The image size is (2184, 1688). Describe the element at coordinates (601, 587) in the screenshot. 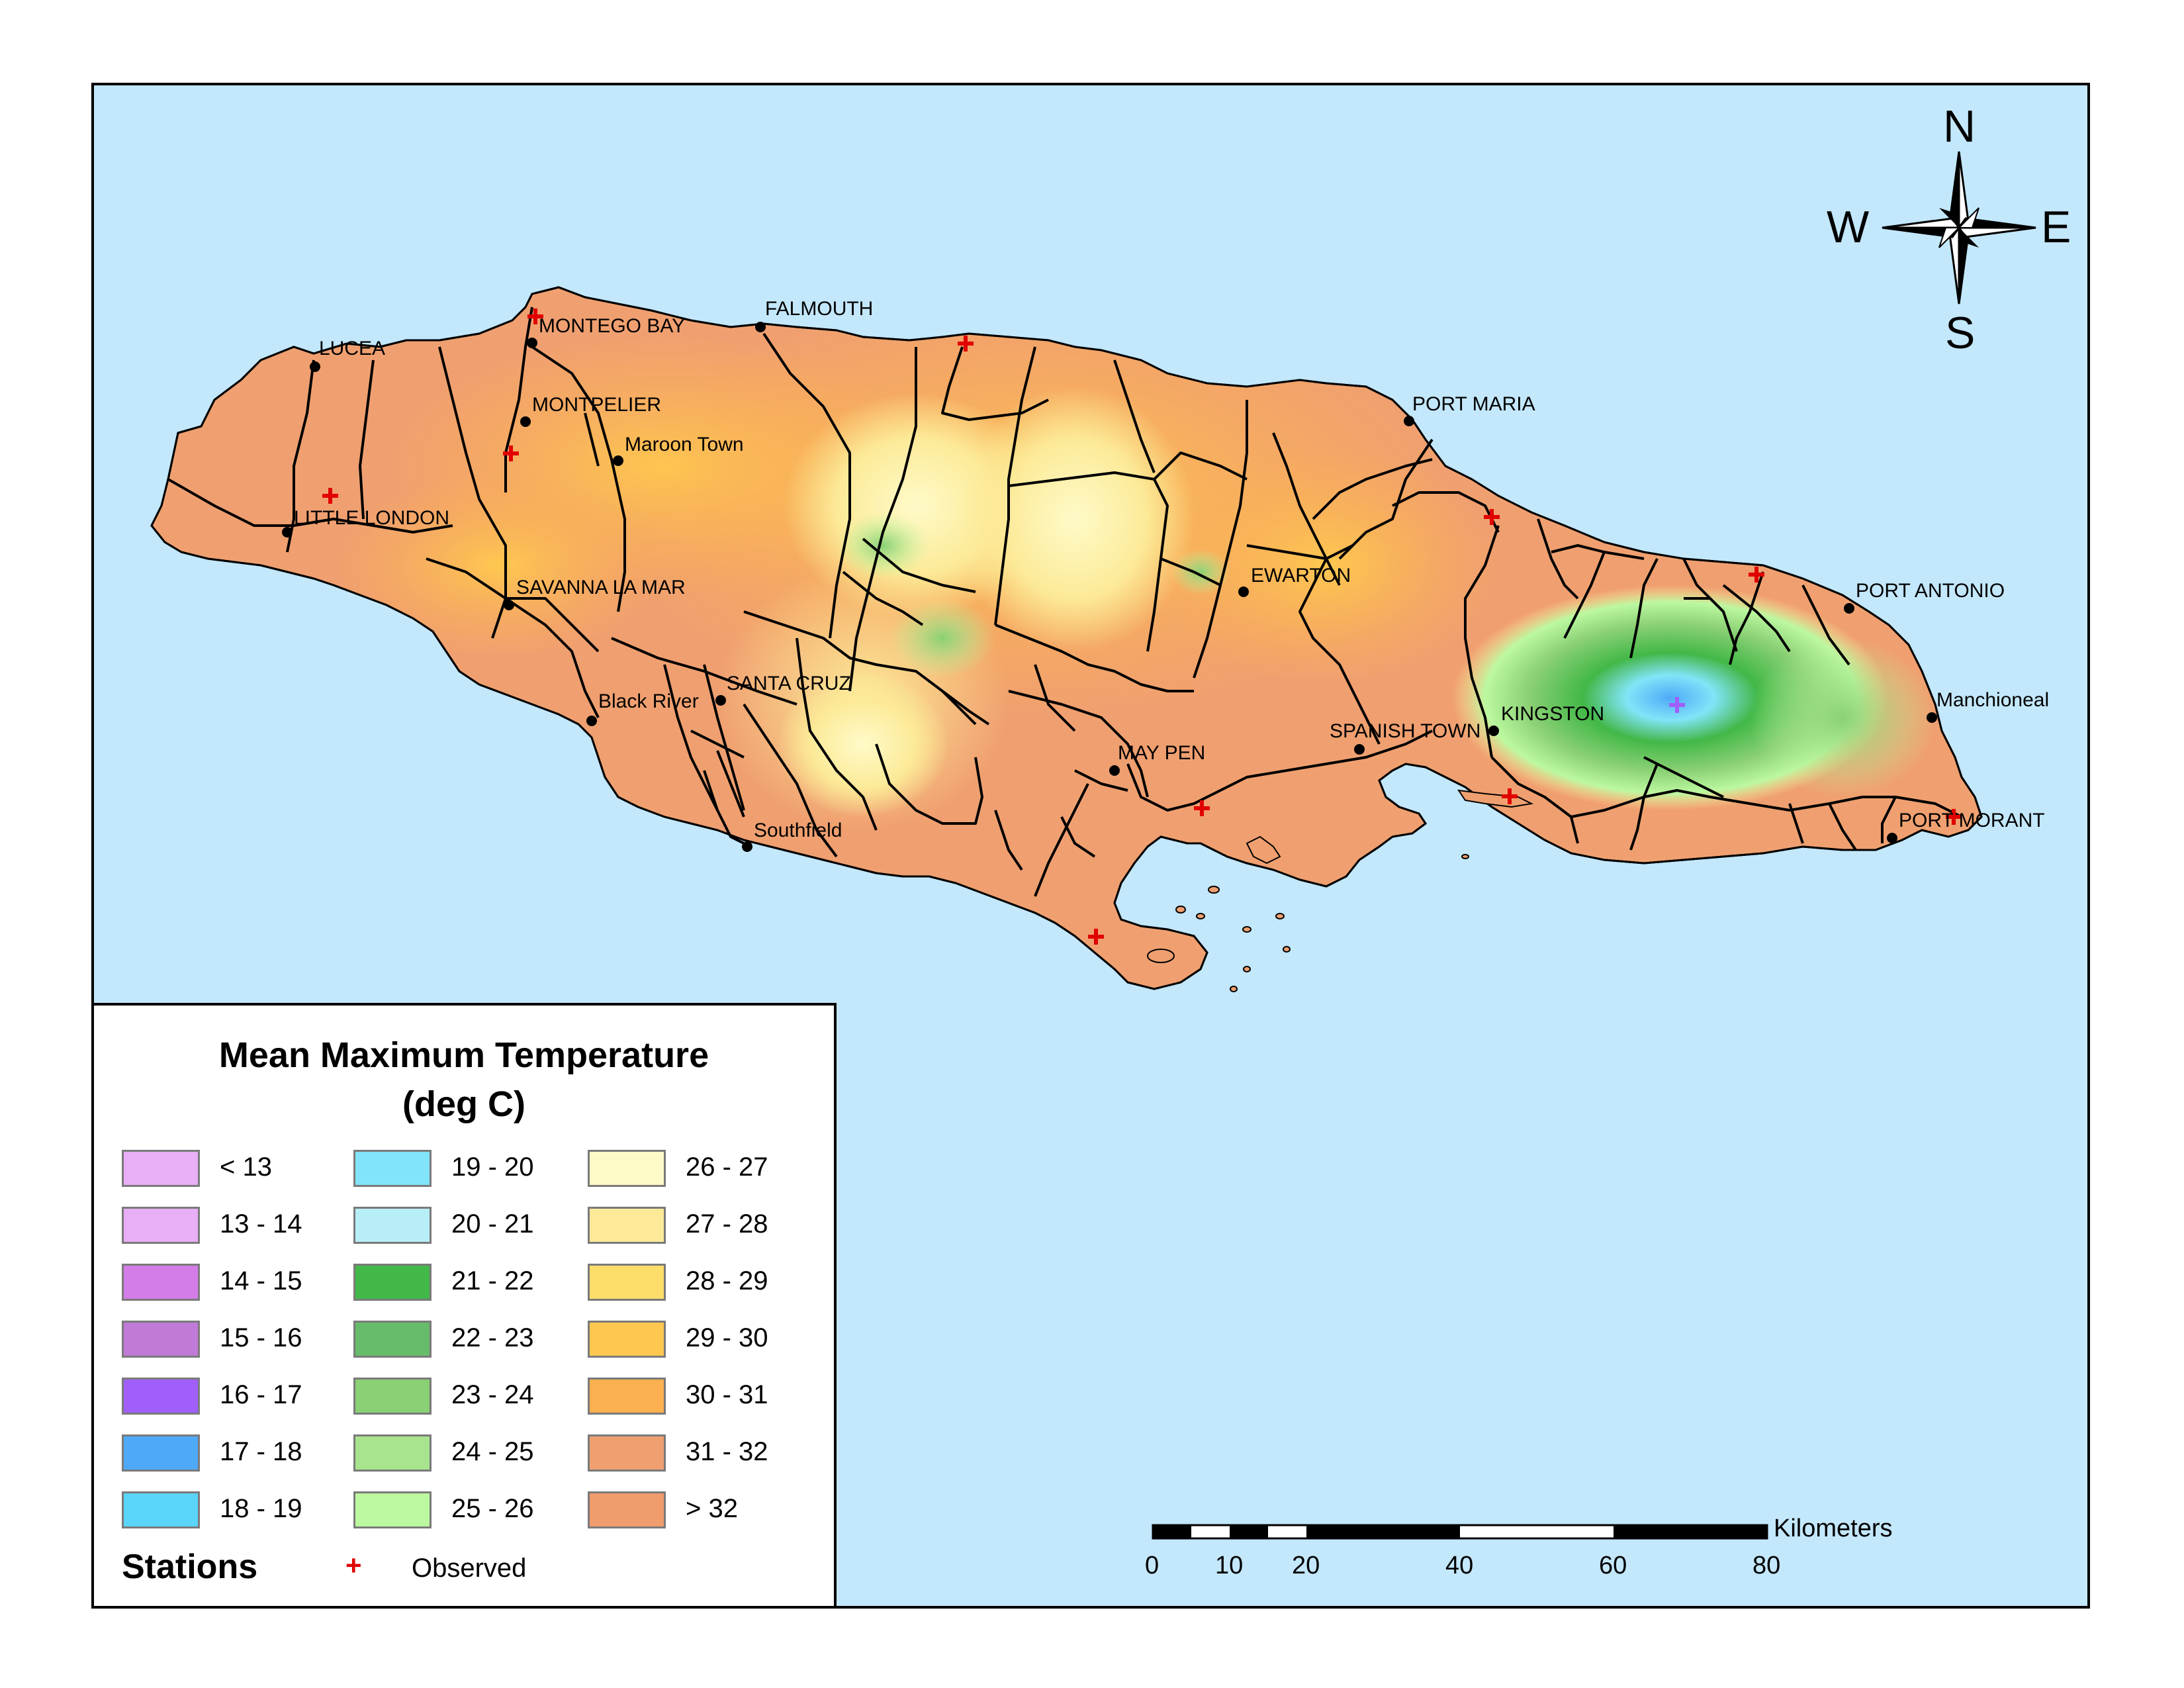

I see `city-label-savanna-la-mar: SAVANNA LA MAR` at that location.